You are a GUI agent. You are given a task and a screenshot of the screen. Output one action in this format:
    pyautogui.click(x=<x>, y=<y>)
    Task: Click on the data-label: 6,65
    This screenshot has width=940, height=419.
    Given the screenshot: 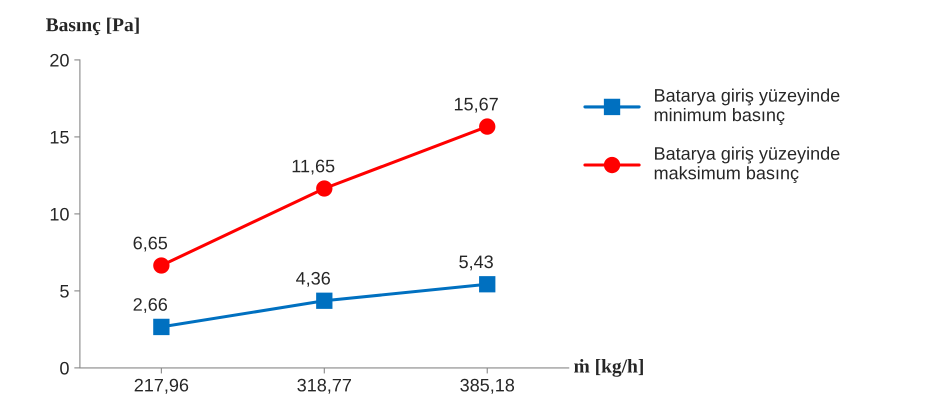 What is the action you would take?
    pyautogui.click(x=151, y=244)
    